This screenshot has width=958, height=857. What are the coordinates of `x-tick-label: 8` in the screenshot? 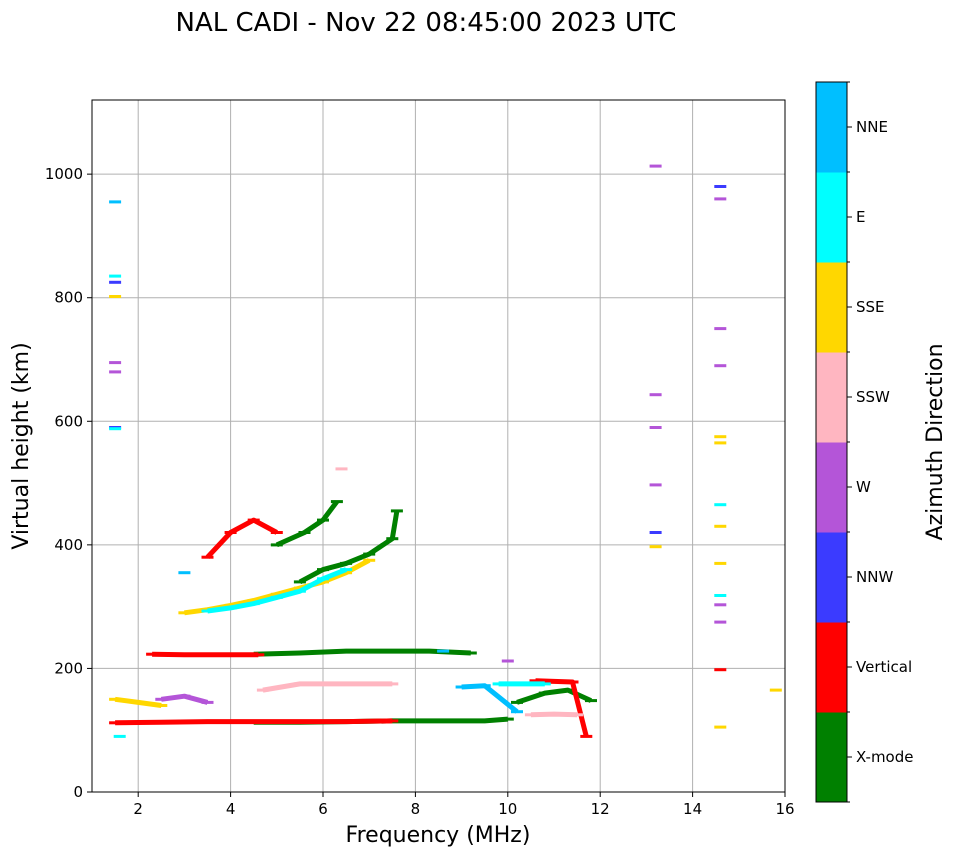 It's located at (416, 809).